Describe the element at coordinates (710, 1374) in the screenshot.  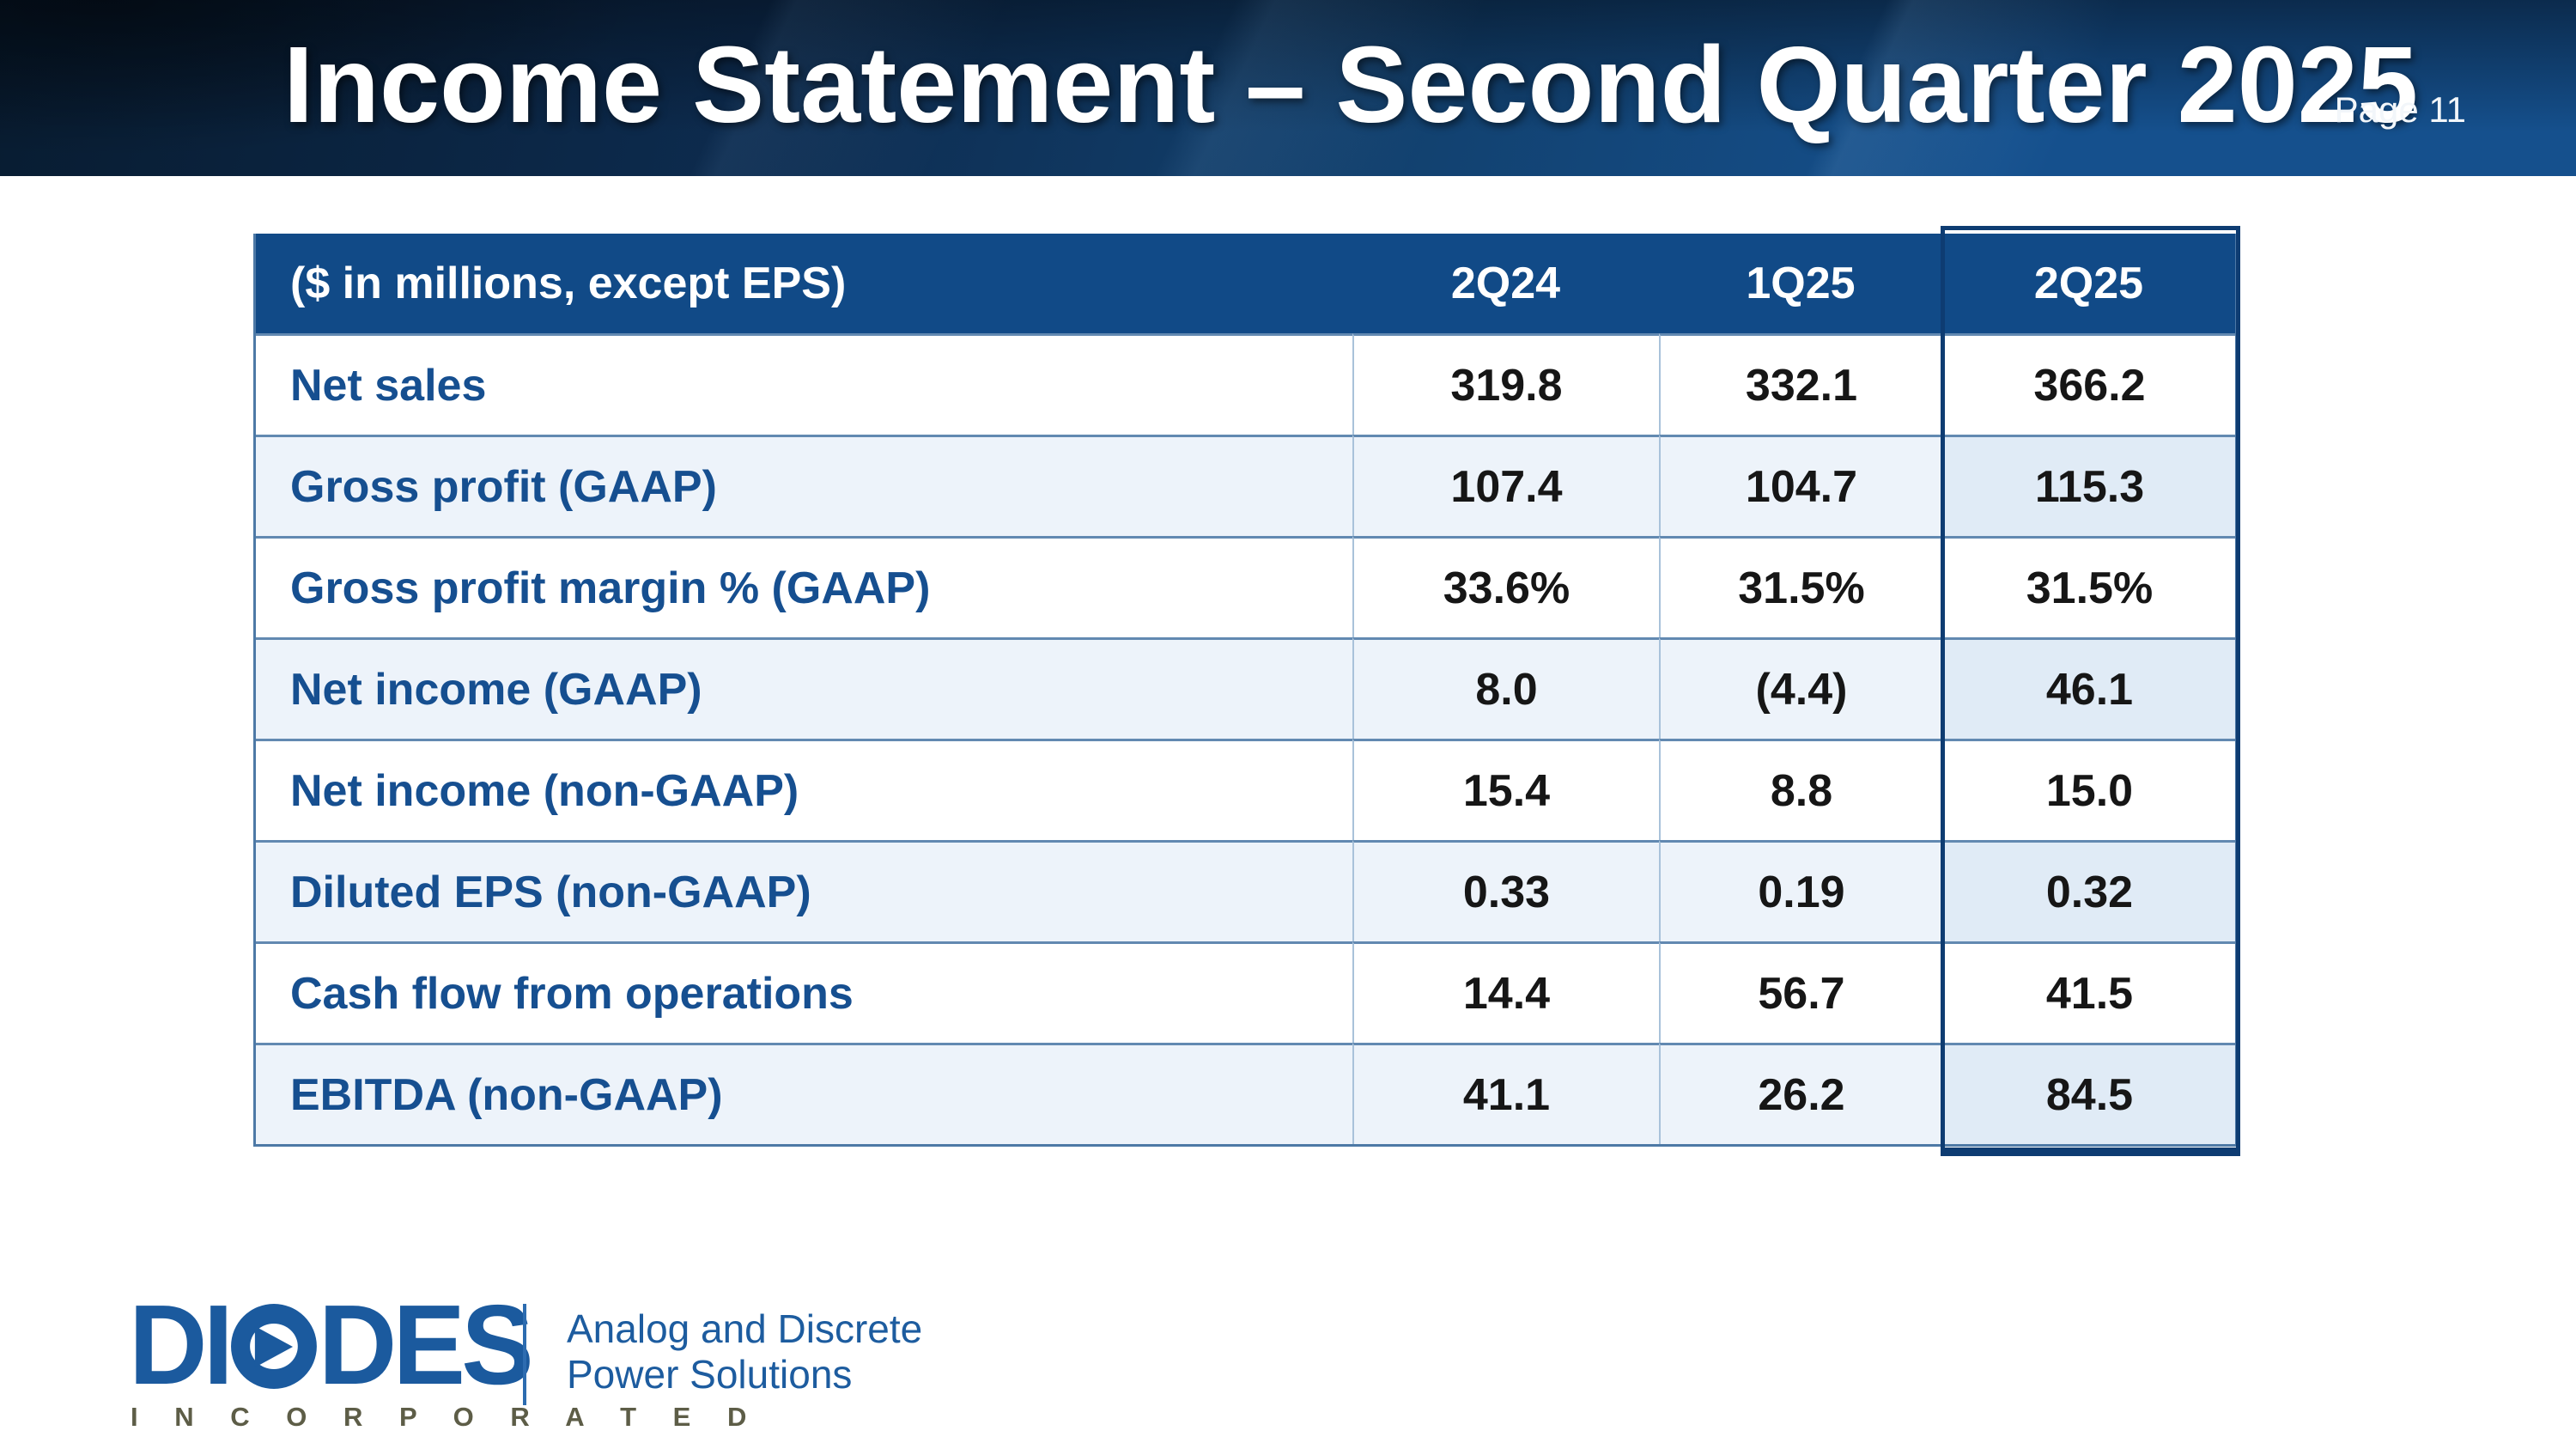
I see `tagline-line-2: Power Solutions` at that location.